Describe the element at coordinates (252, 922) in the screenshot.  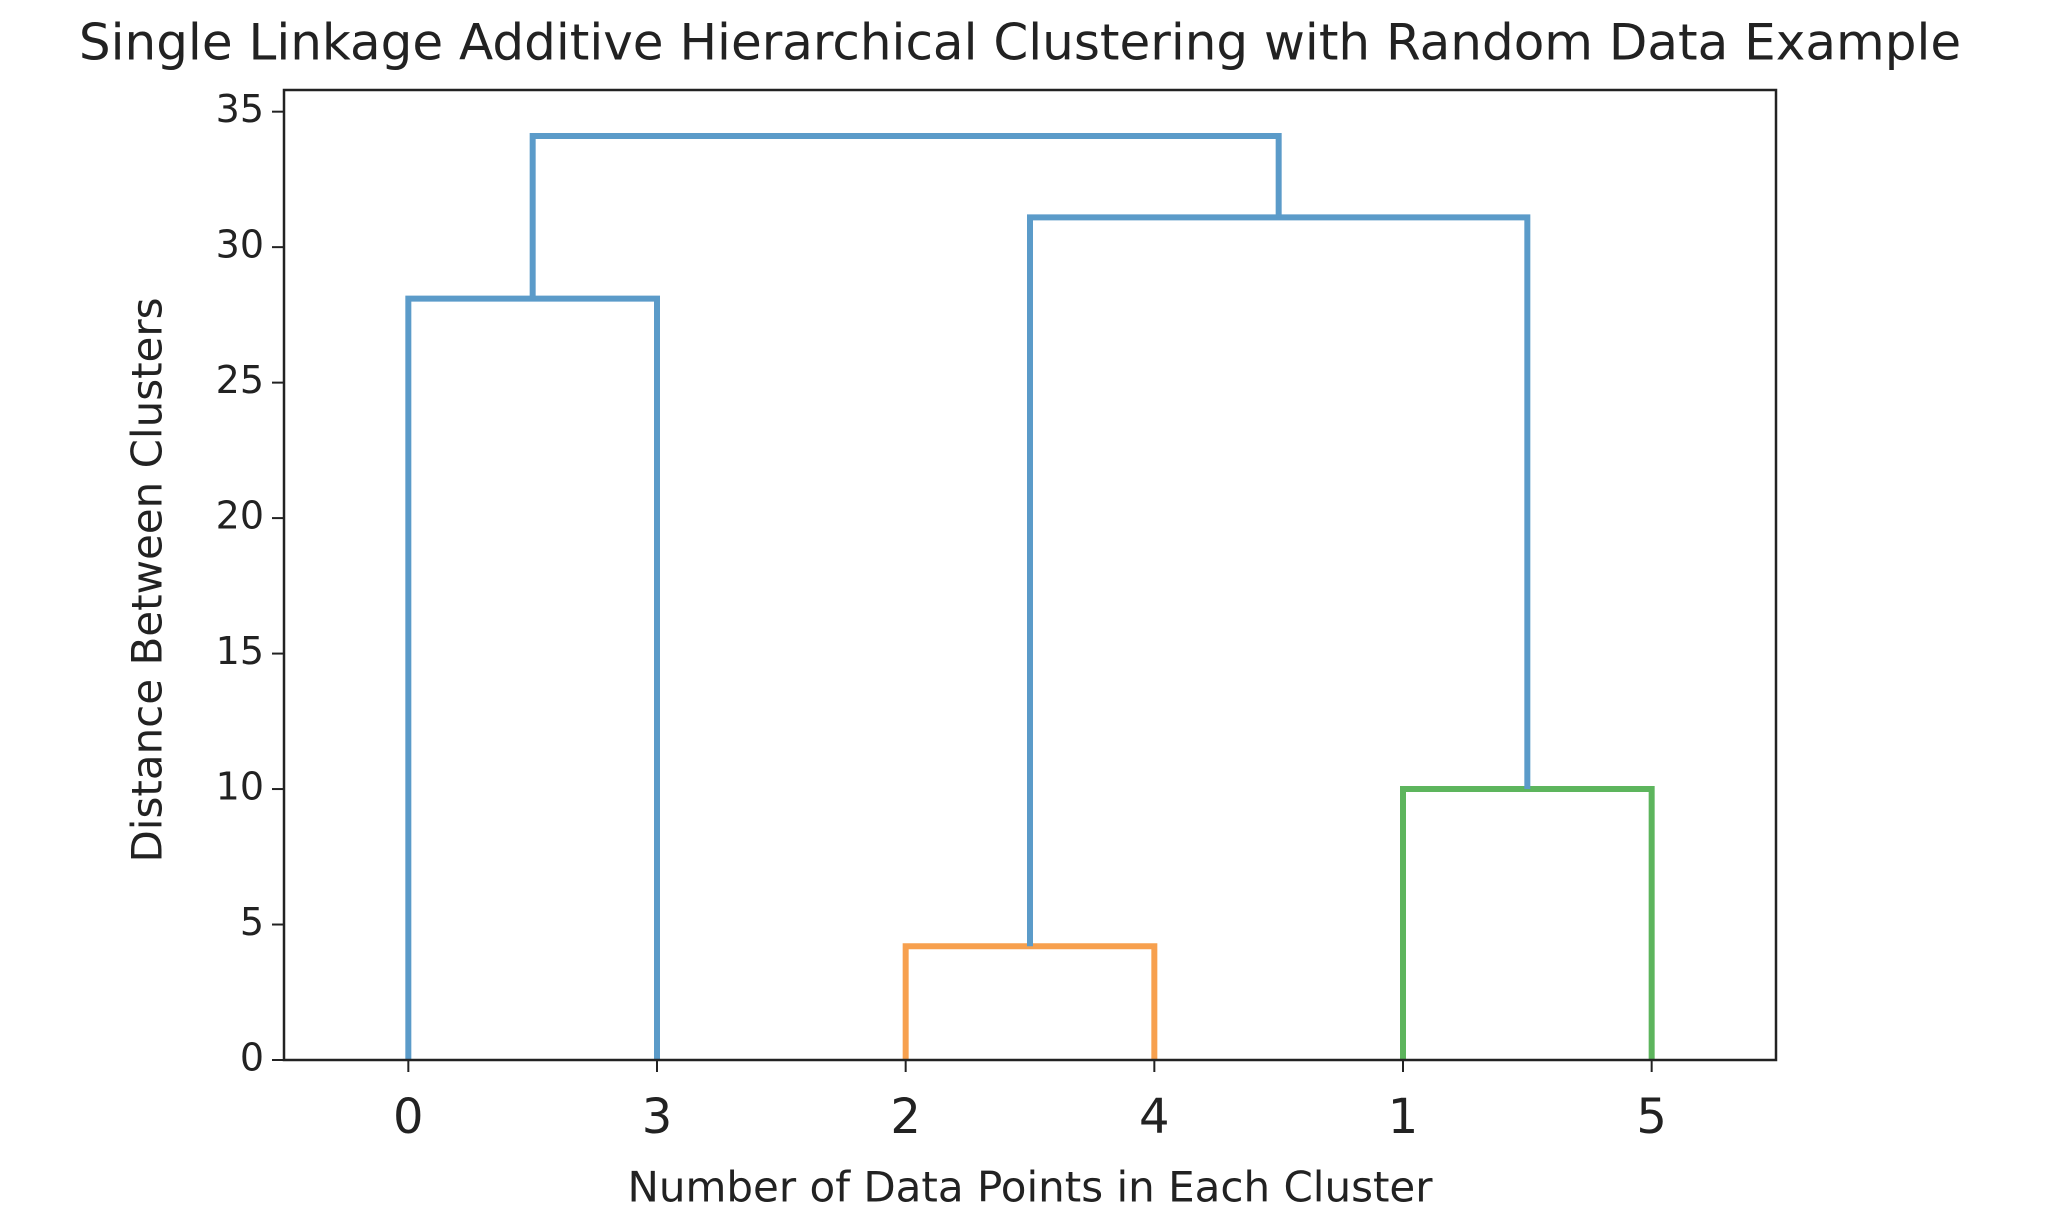
I see `y-tick-label: 5` at that location.